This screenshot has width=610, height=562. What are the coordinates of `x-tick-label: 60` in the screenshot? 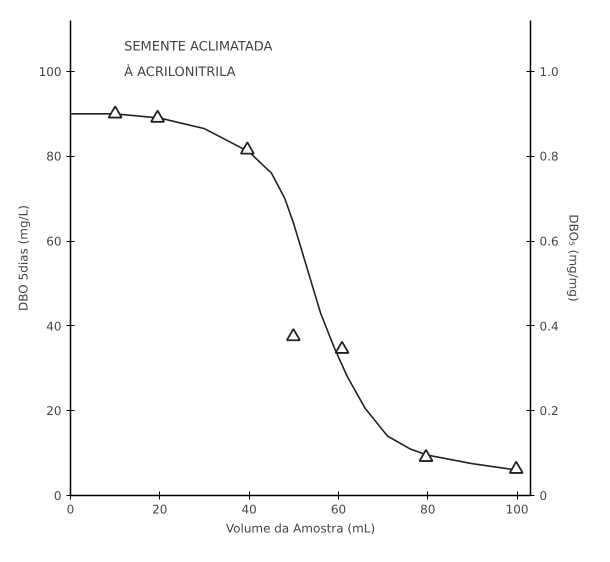 It's located at (338, 509).